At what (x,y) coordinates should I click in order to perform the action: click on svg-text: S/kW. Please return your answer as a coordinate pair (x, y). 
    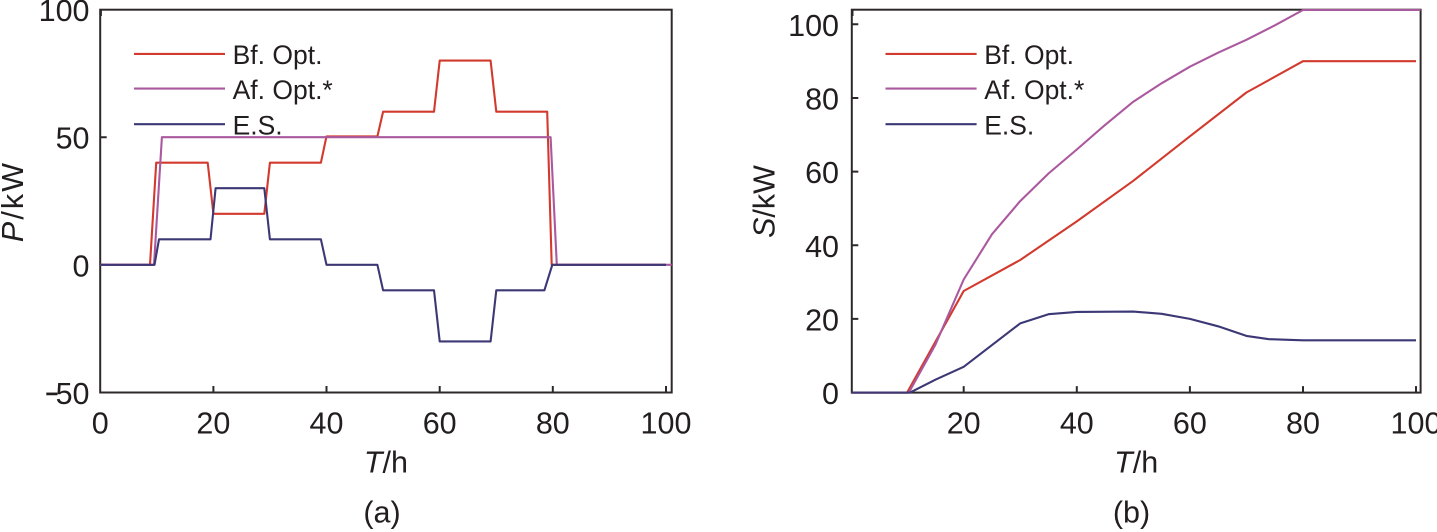
    Looking at the image, I should click on (764, 201).